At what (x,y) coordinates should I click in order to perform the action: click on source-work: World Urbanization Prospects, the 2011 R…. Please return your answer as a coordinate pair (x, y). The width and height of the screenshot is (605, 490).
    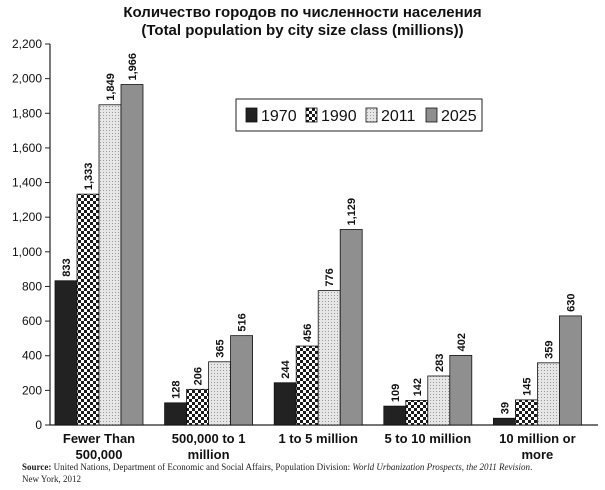
    Looking at the image, I should click on (441, 467).